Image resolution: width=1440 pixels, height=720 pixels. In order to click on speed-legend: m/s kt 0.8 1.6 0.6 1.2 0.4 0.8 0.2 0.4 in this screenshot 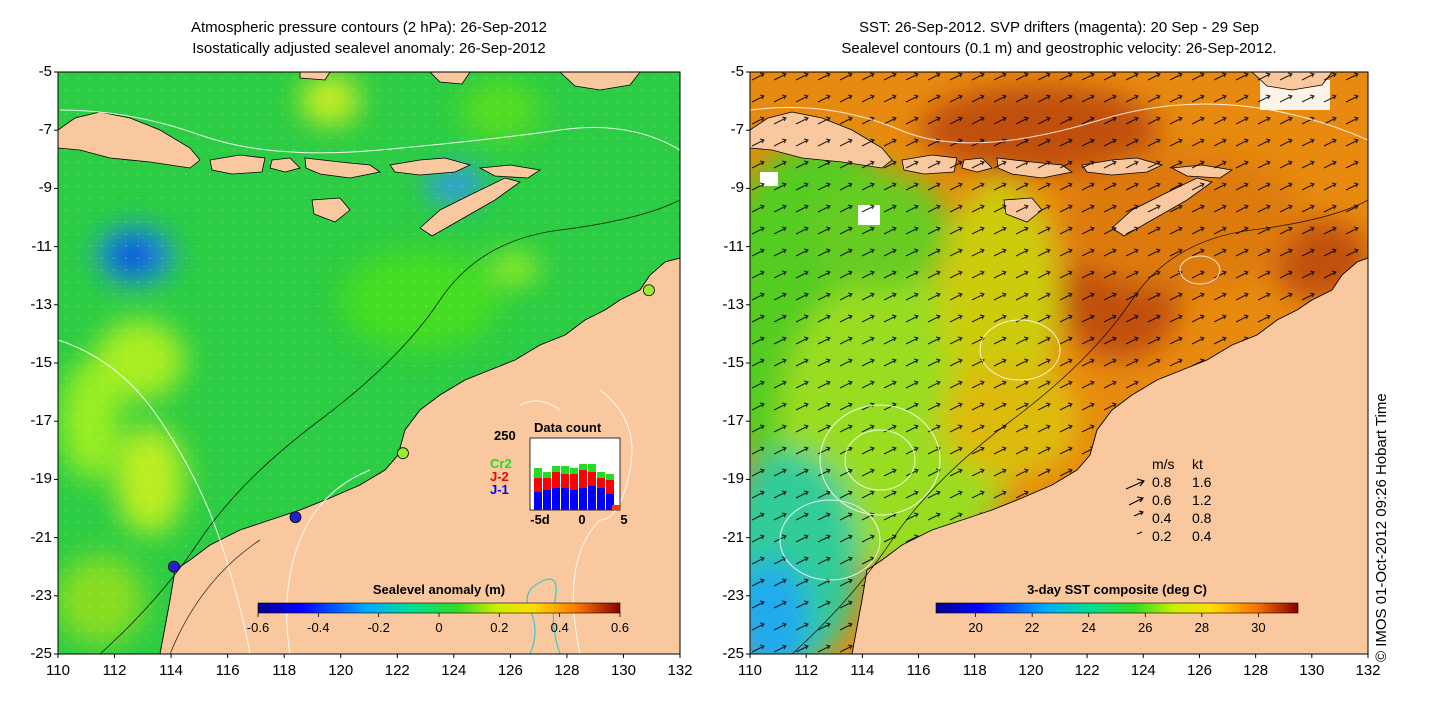, I will do `click(1181, 500)`.